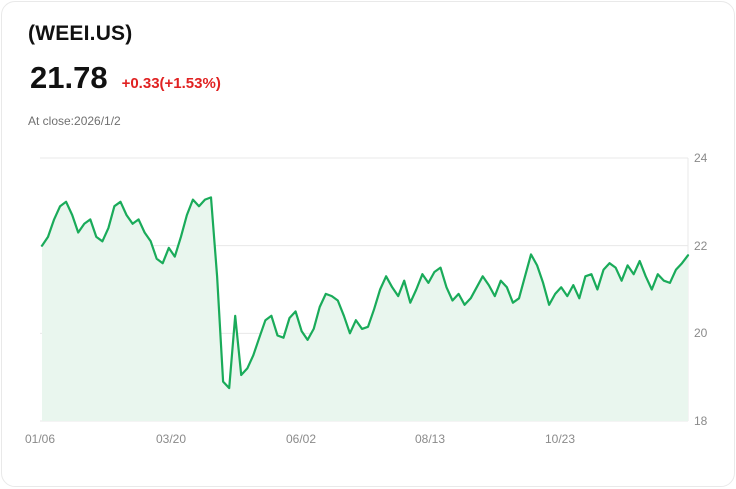  Describe the element at coordinates (74, 121) in the screenshot. I see `as-of-timestamp: At close:2026/1/2` at that location.